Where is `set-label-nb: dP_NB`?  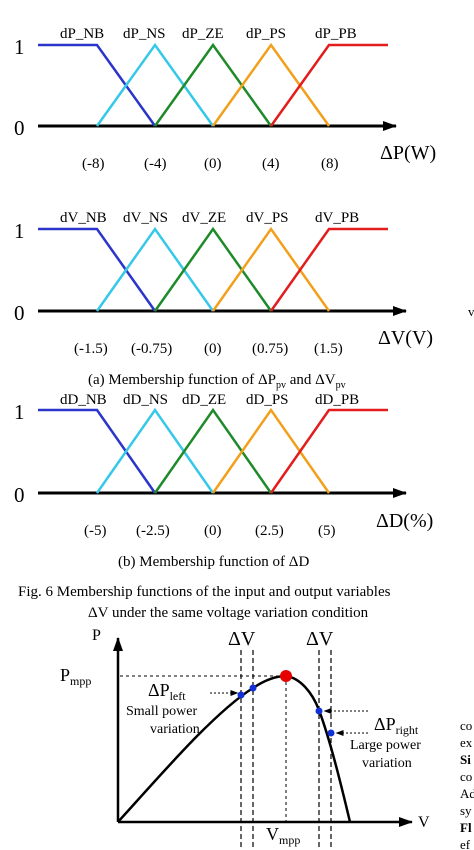
set-label-nb: dP_NB is located at coordinates (82, 34).